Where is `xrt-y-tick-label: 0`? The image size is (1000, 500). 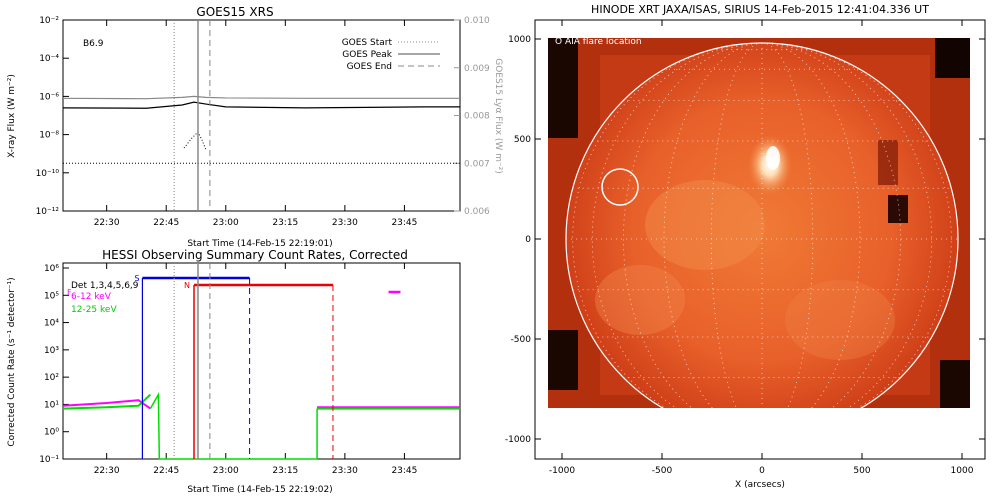
xrt-y-tick-label: 0 is located at coordinates (528, 240).